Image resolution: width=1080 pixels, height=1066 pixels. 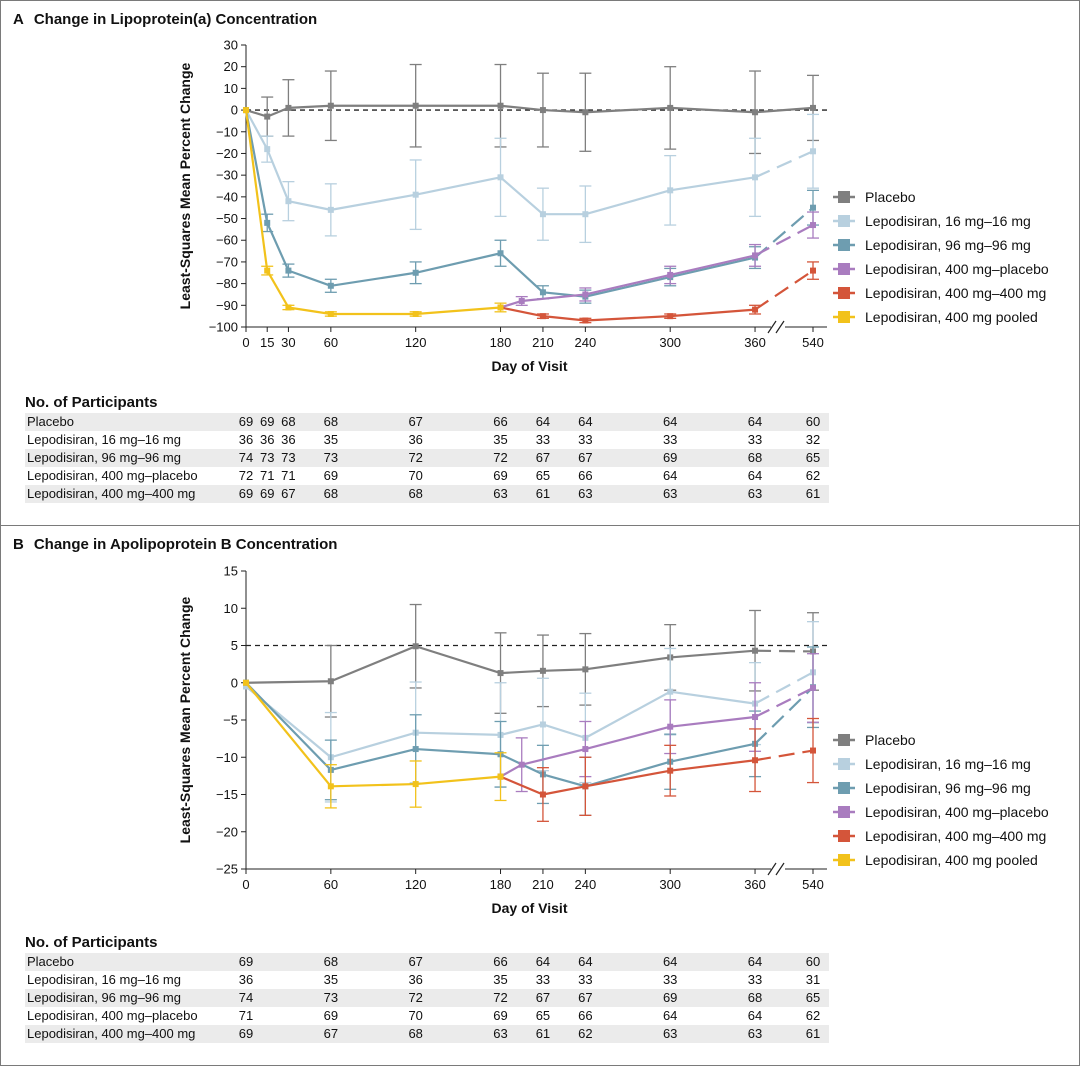 What do you see at coordinates (331, 457) in the screenshot?
I see `a-participants-count: 73` at bounding box center [331, 457].